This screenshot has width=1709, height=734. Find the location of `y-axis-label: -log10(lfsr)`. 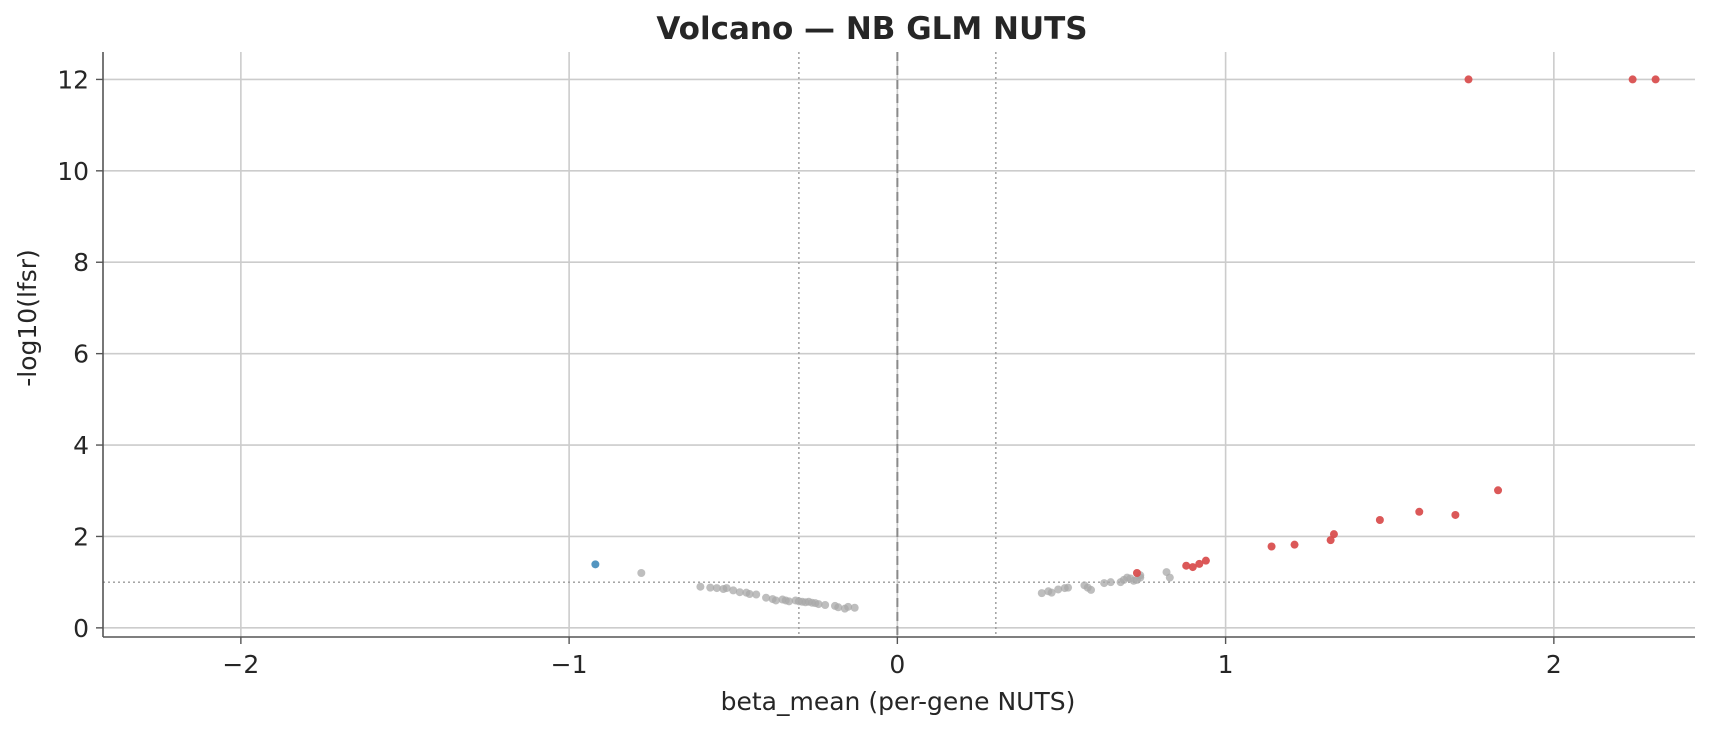

y-axis-label: -log10(lfsr) is located at coordinates (27, 318).